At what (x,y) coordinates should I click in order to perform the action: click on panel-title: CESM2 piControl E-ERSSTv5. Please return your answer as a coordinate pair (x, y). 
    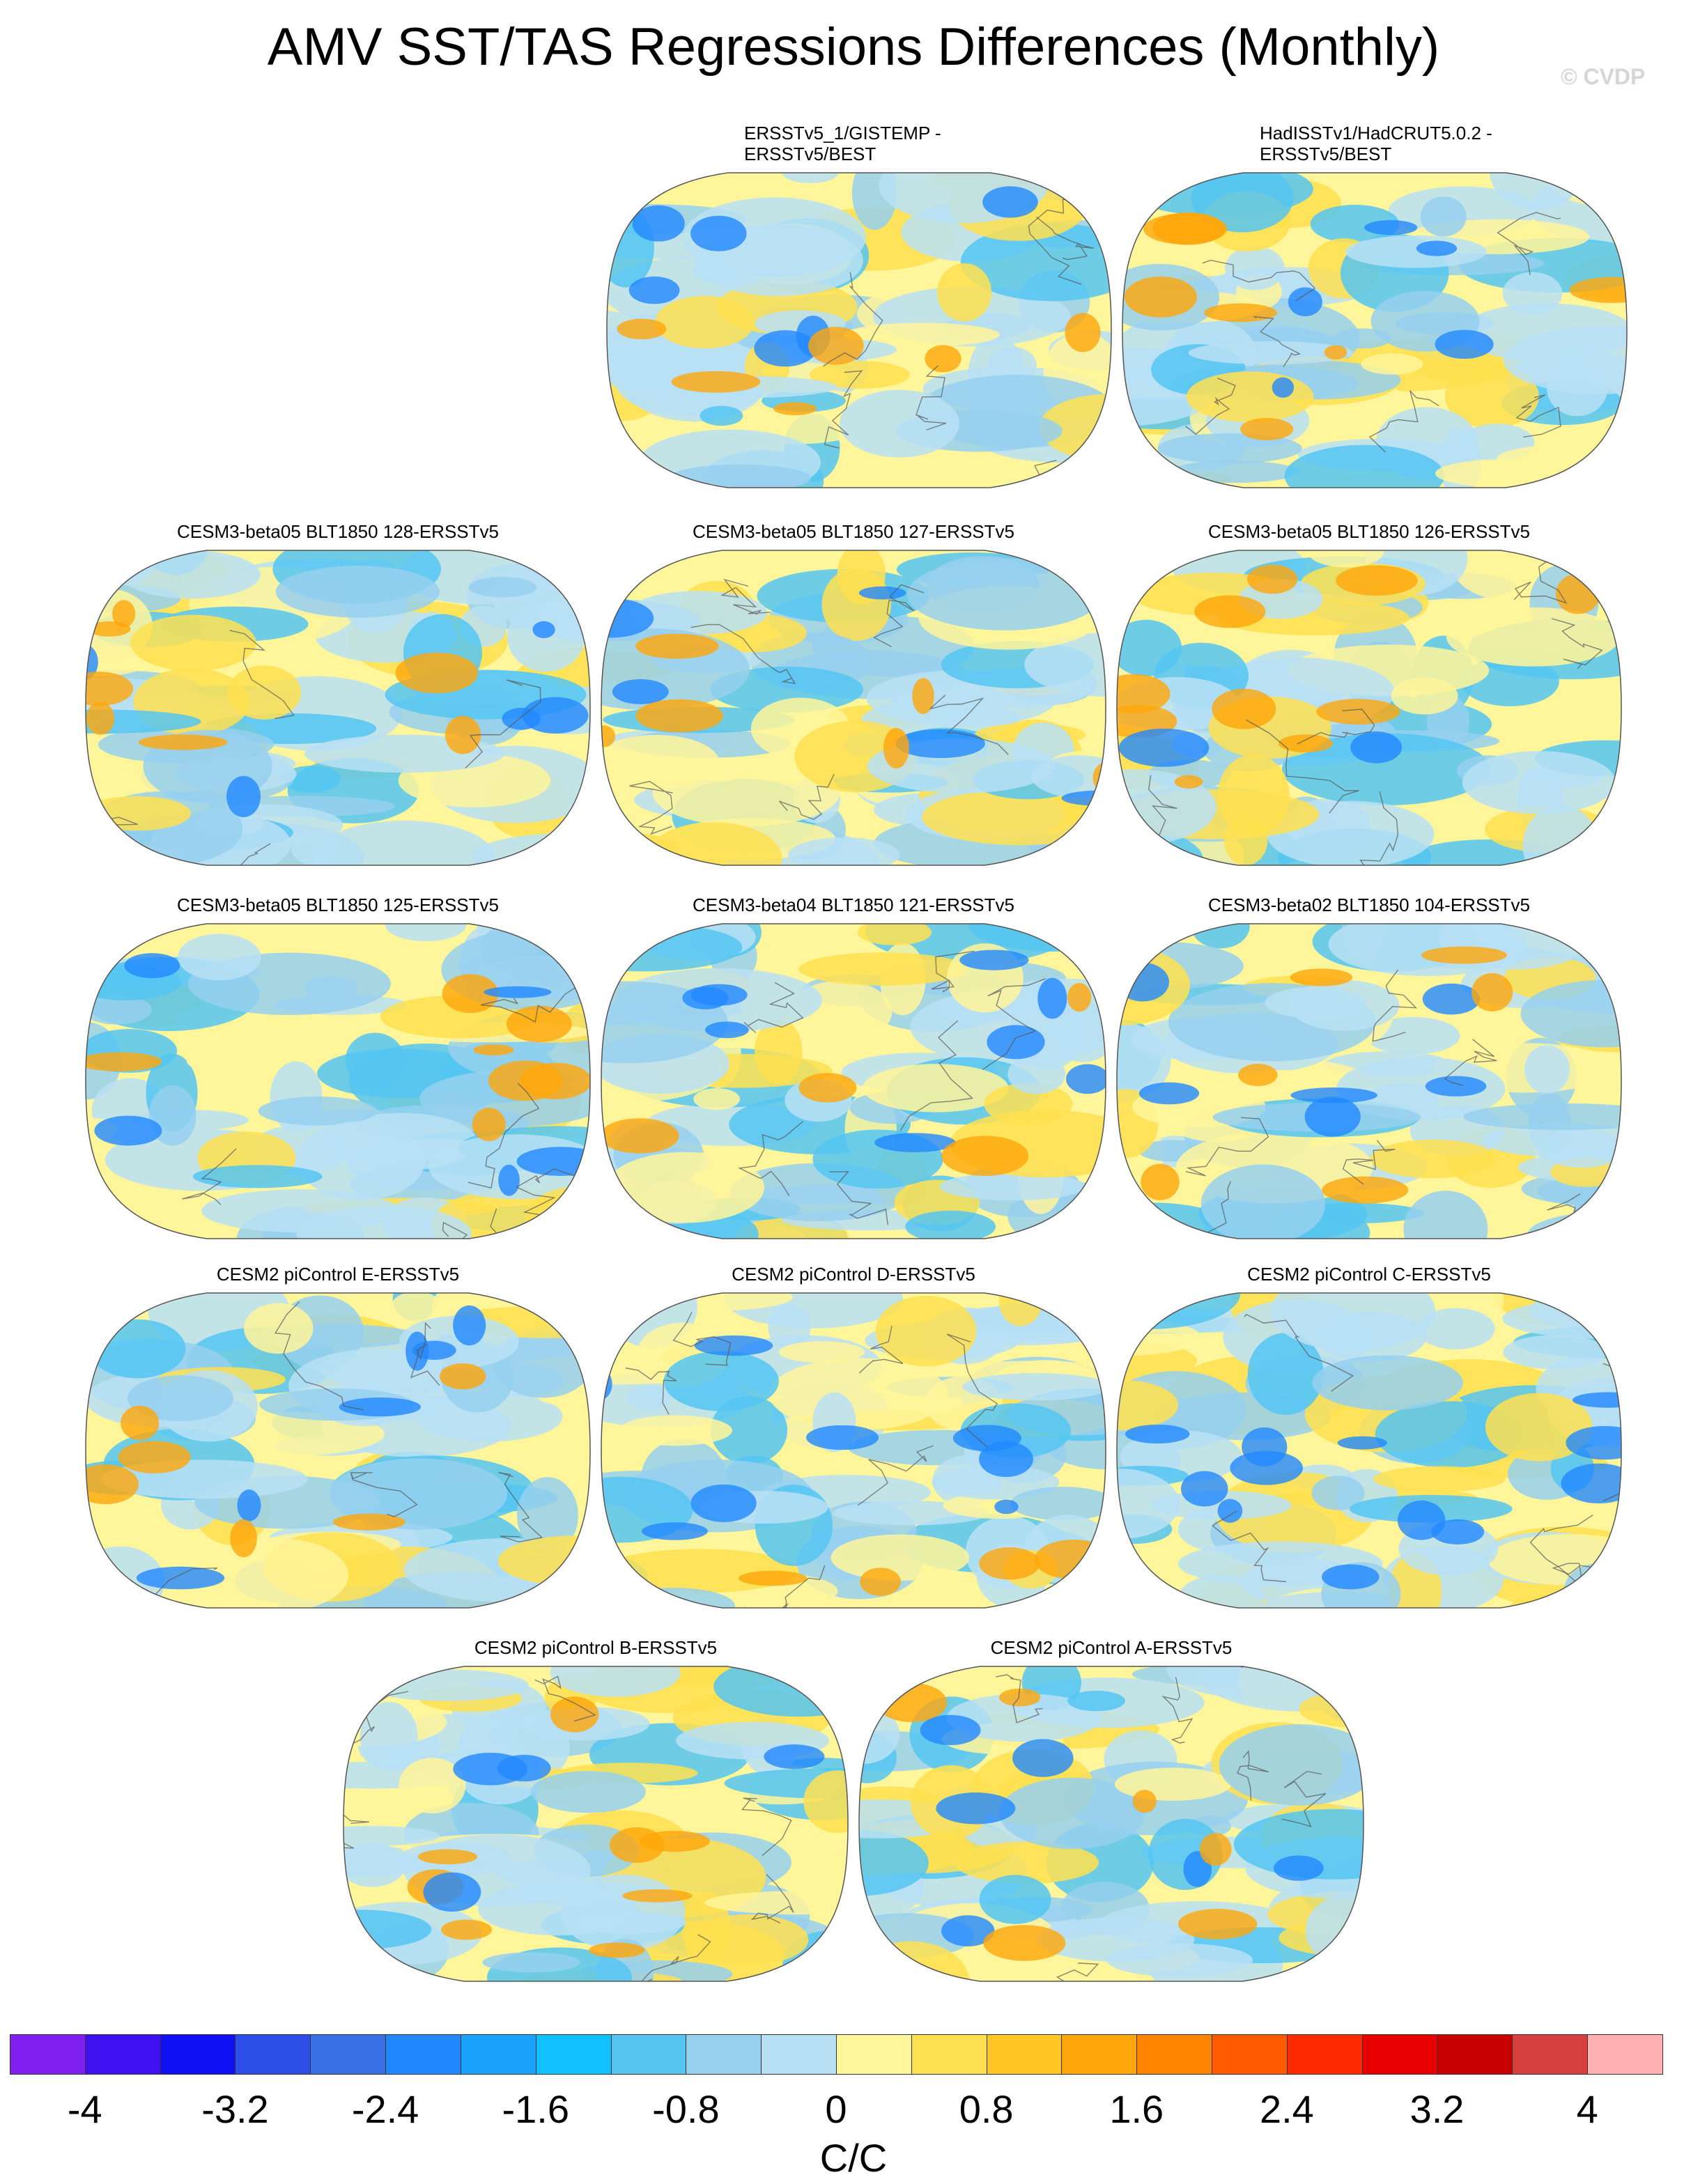
    Looking at the image, I should click on (338, 1274).